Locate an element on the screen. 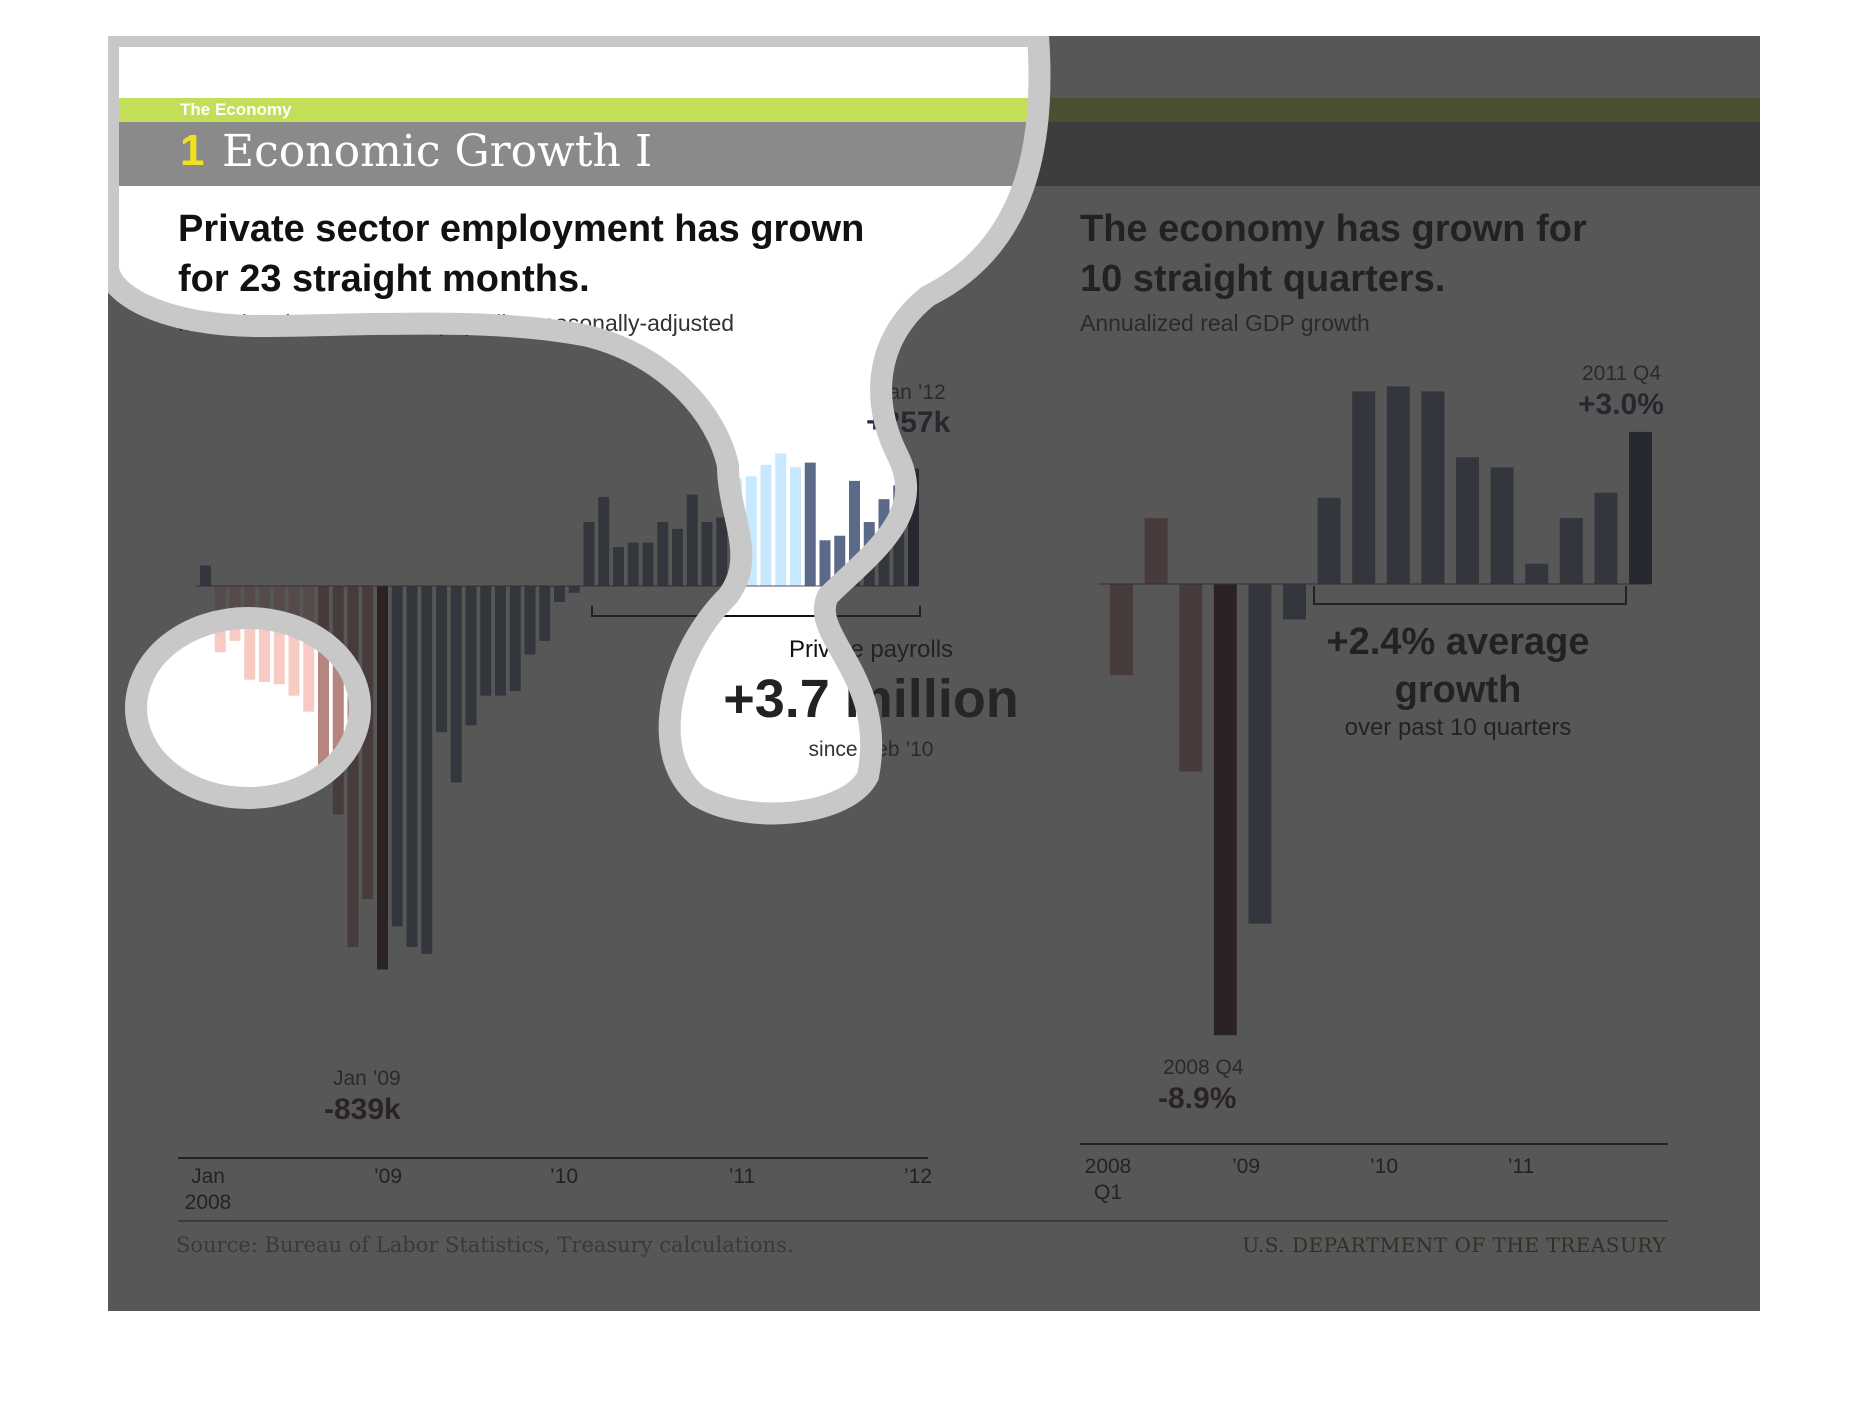  payrolls-summary-value: +3.7 million is located at coordinates (871, 699).